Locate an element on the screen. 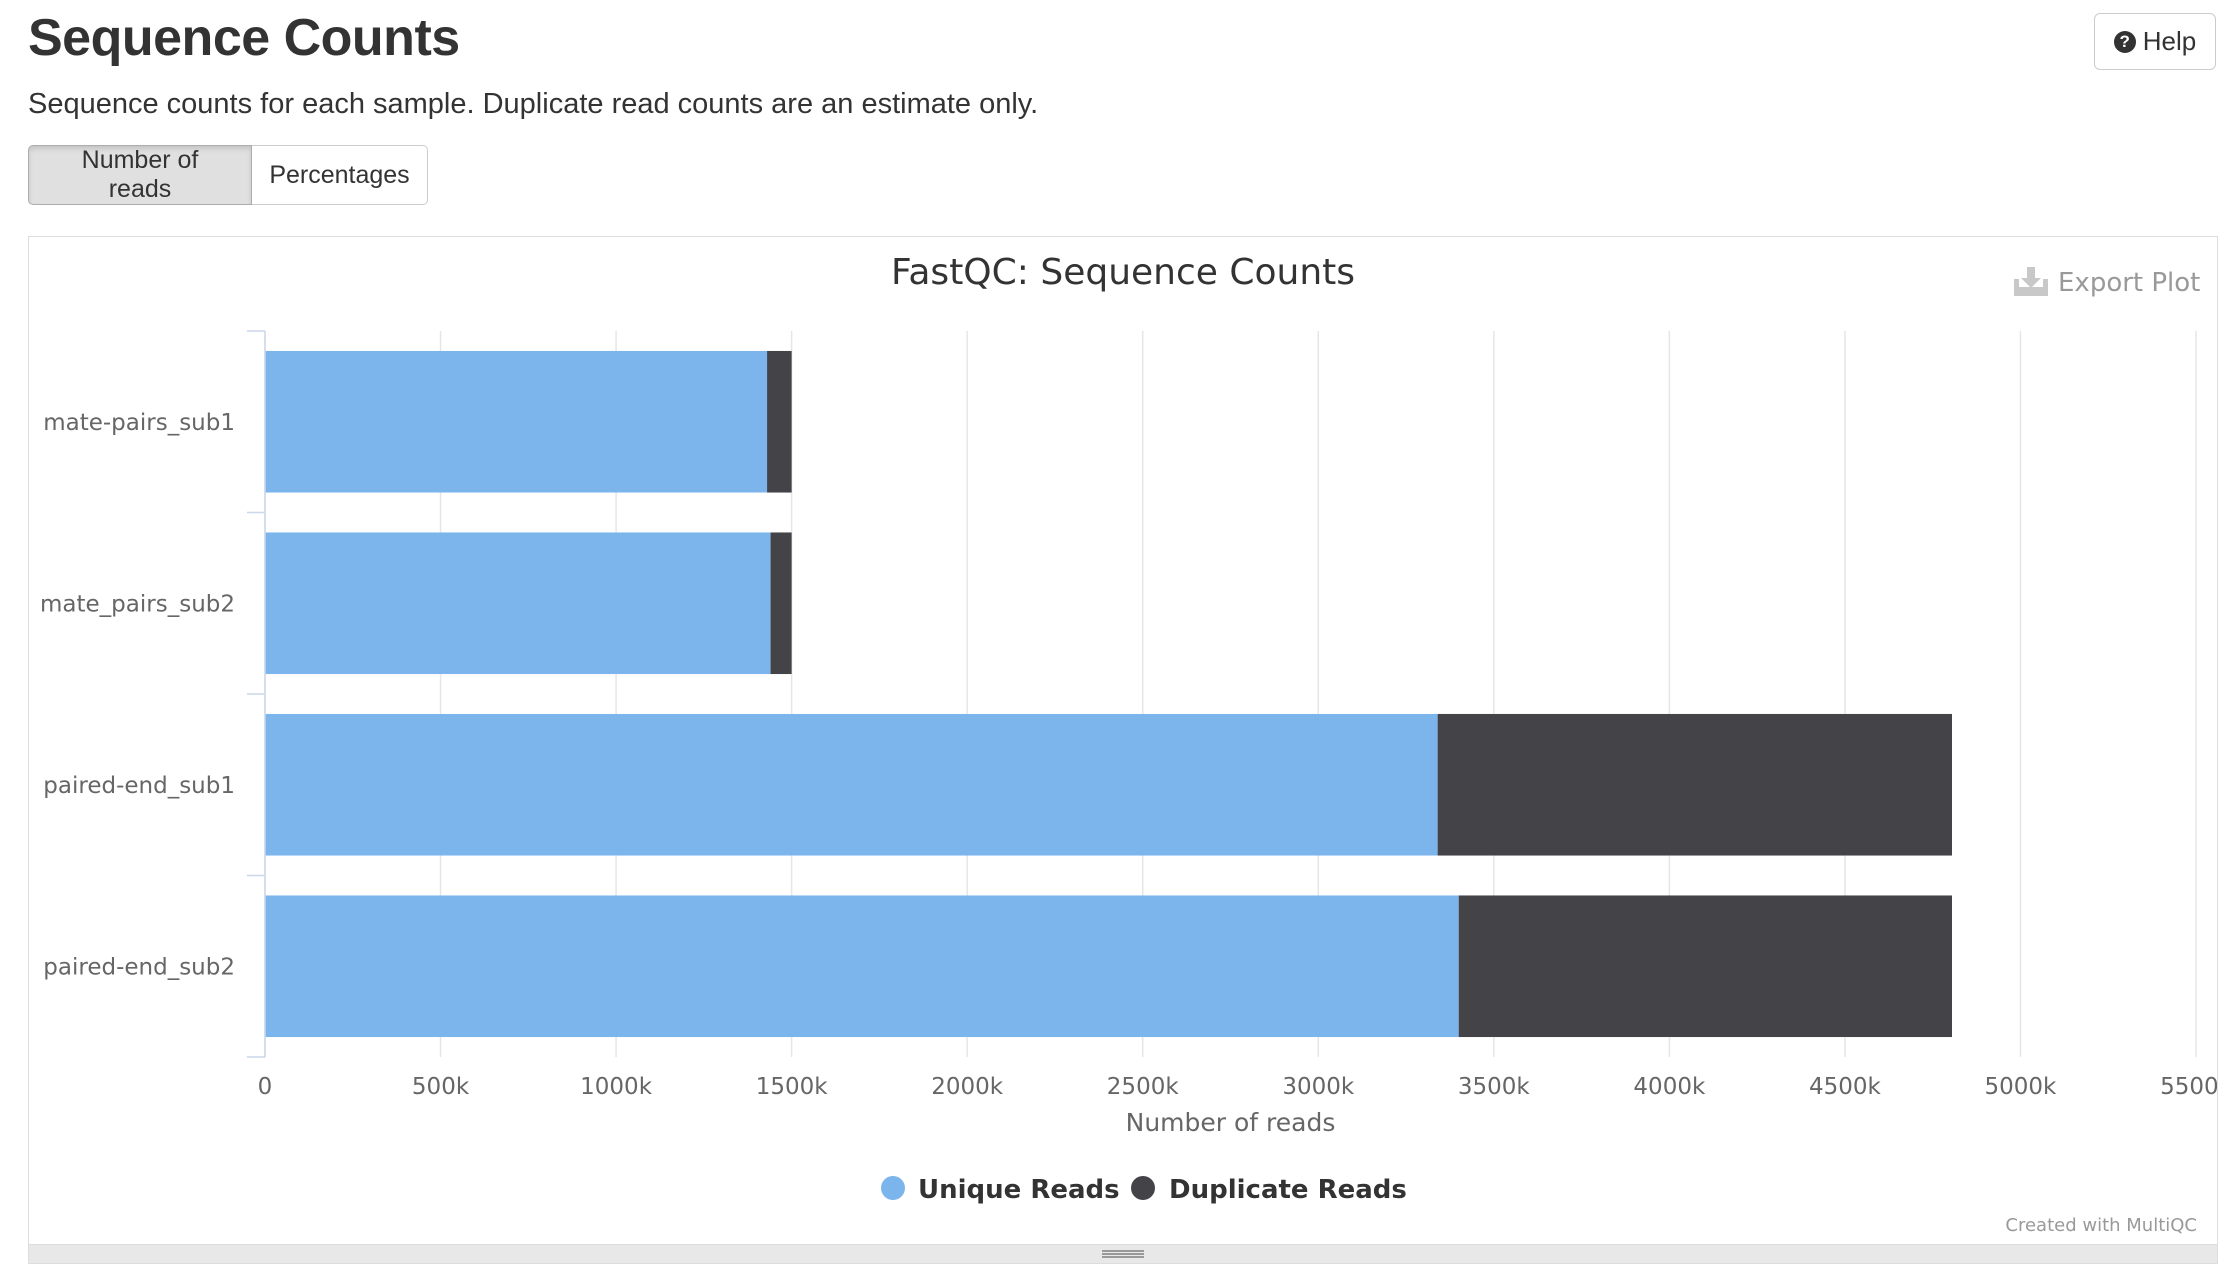 The image size is (2230, 1274). chart-legend: Unique Reads Duplicate Reads is located at coordinates (1144, 1190).